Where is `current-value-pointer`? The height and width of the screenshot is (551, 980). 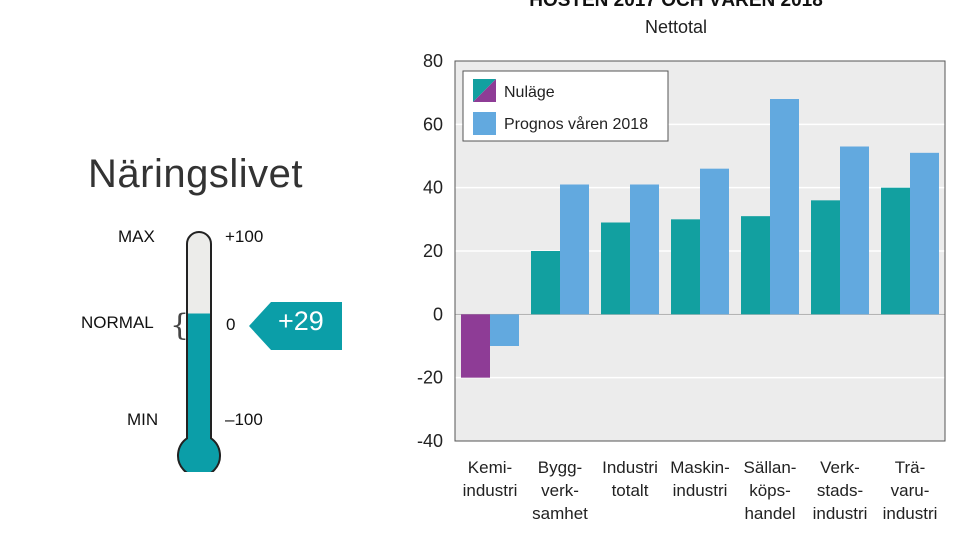
current-value-pointer is located at coordinates (295, 326).